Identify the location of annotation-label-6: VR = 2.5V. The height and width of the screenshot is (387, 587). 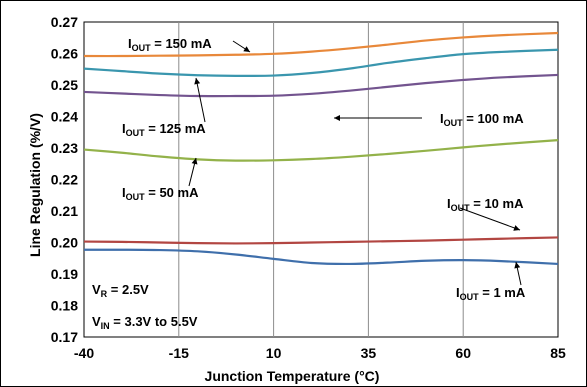
(120, 290).